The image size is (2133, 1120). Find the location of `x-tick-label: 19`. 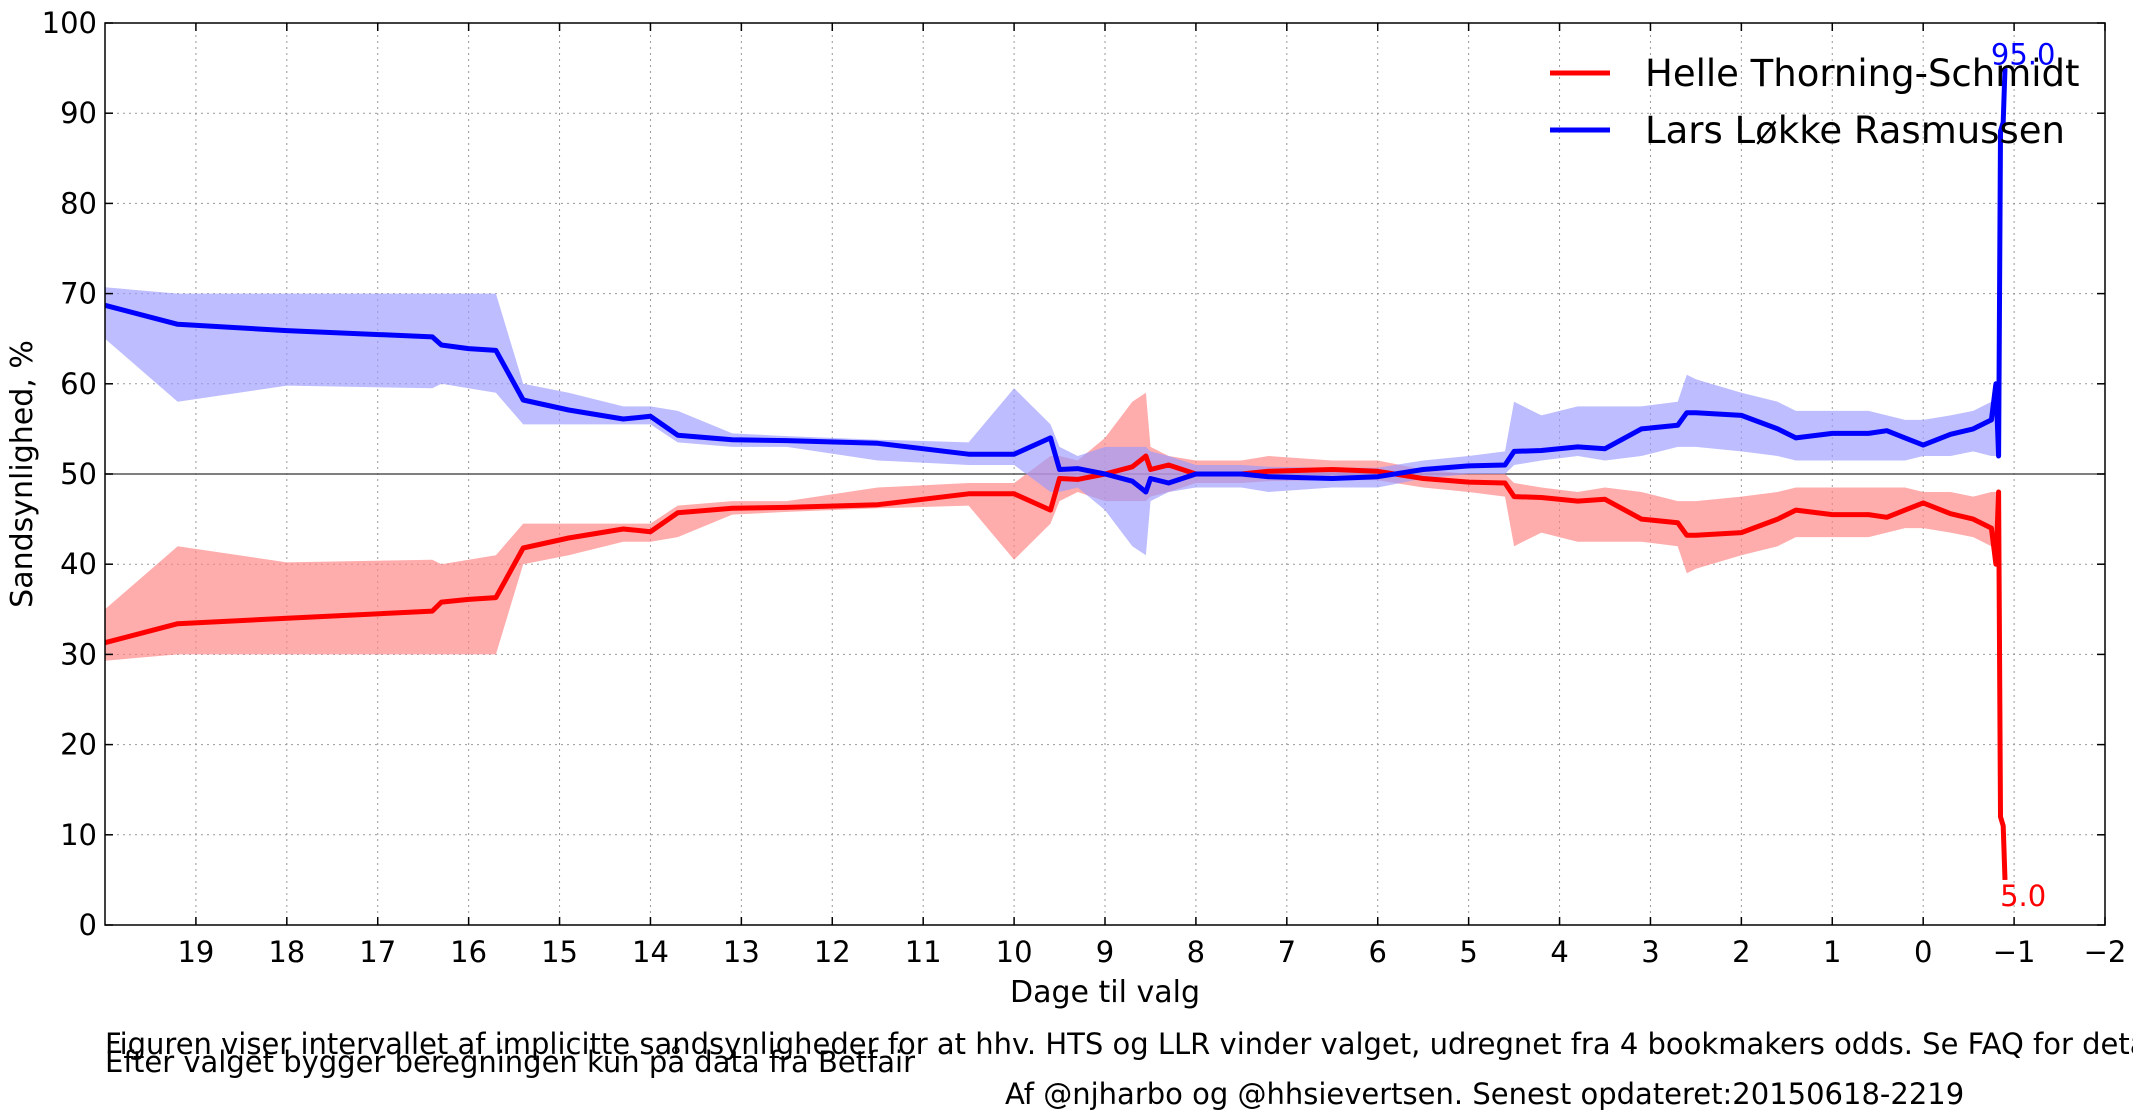

x-tick-label: 19 is located at coordinates (195, 952).